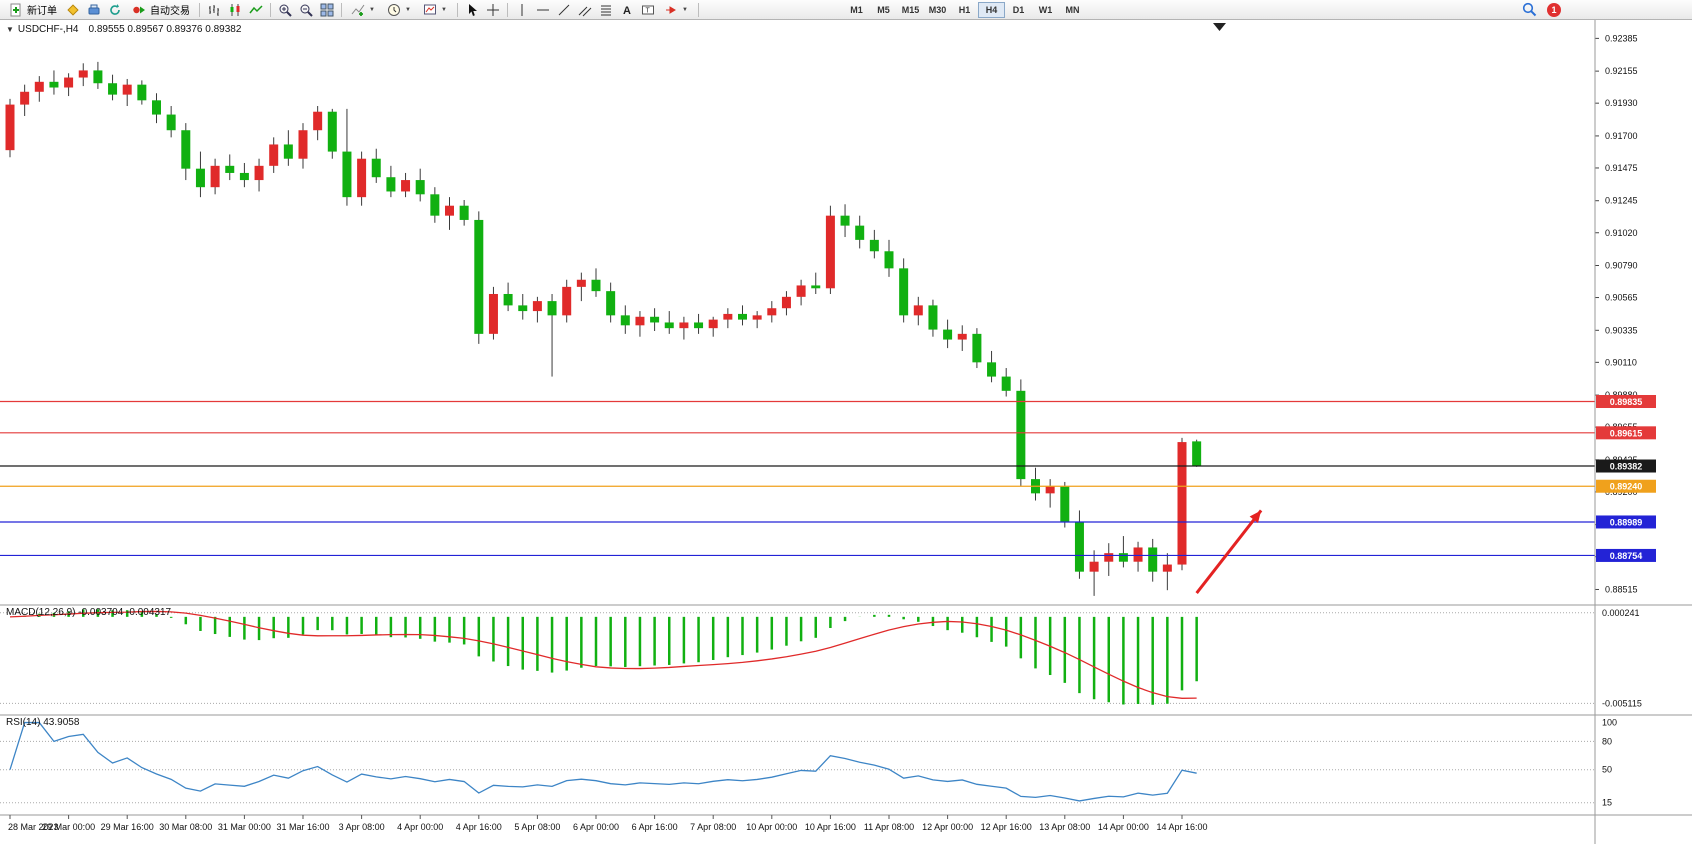 The width and height of the screenshot is (1692, 844). What do you see at coordinates (214, 10) in the screenshot?
I see `bar-chart-button` at bounding box center [214, 10].